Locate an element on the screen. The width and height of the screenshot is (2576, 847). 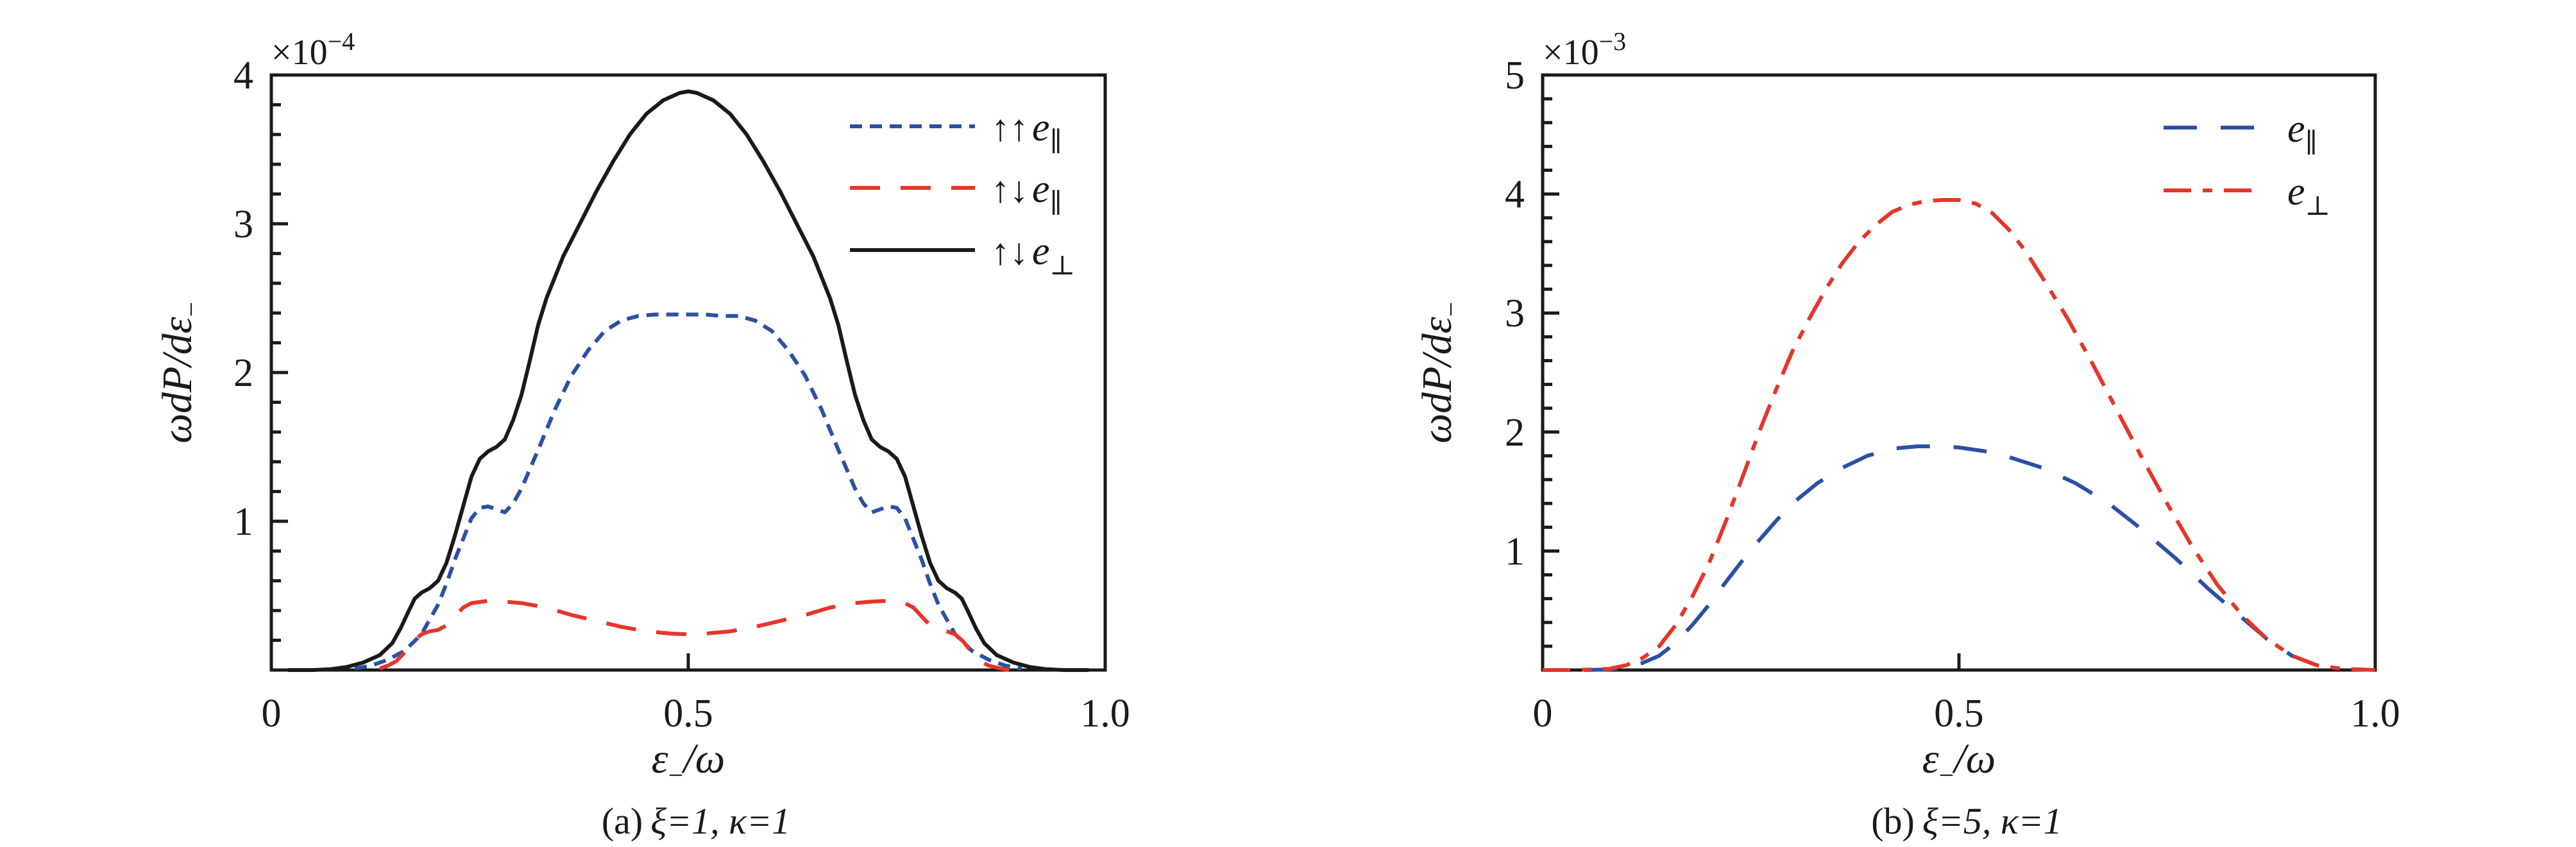
legend-label-up-down-e-parallel: ↑↓e∥ is located at coordinates (1026, 193).